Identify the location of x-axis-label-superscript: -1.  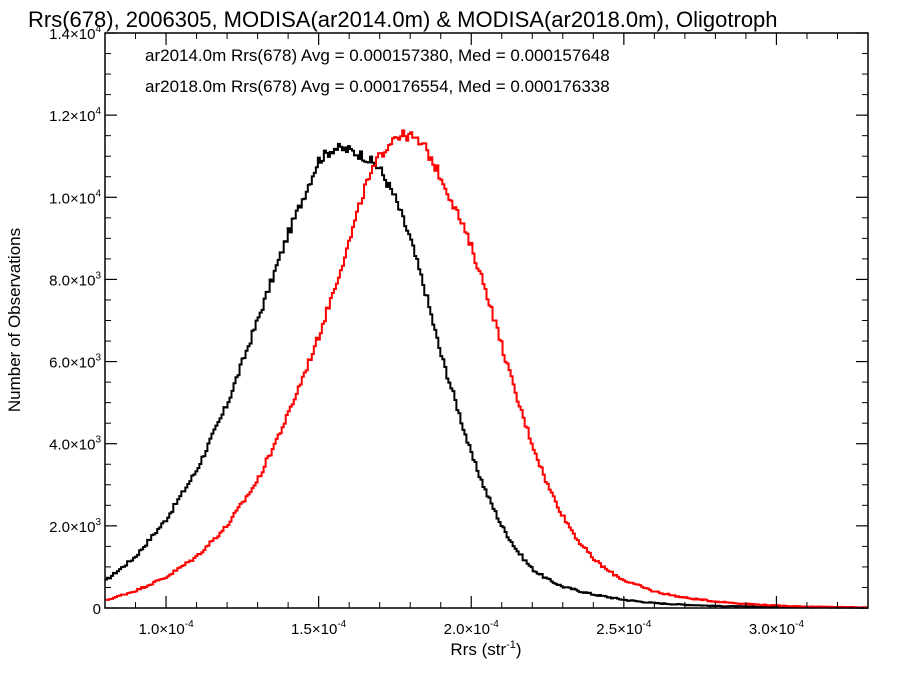
(511, 645).